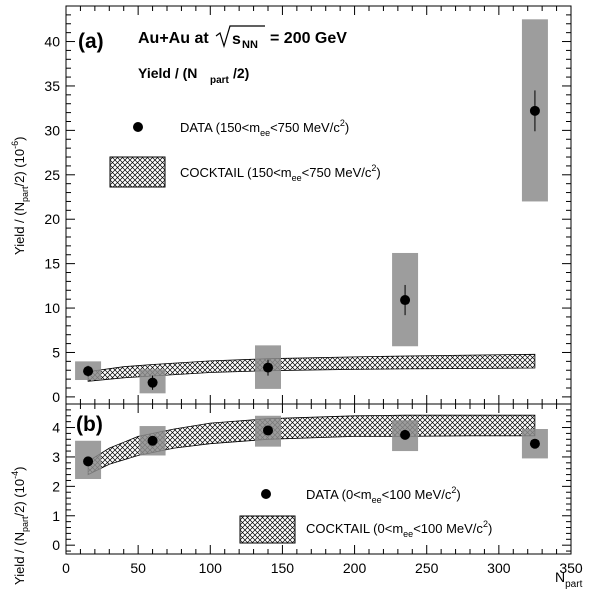 This screenshot has width=594, height=598. What do you see at coordinates (264, 128) in the screenshot?
I see `legend-a-data-label: DATA (150<mee<750 MeV/c2)` at bounding box center [264, 128].